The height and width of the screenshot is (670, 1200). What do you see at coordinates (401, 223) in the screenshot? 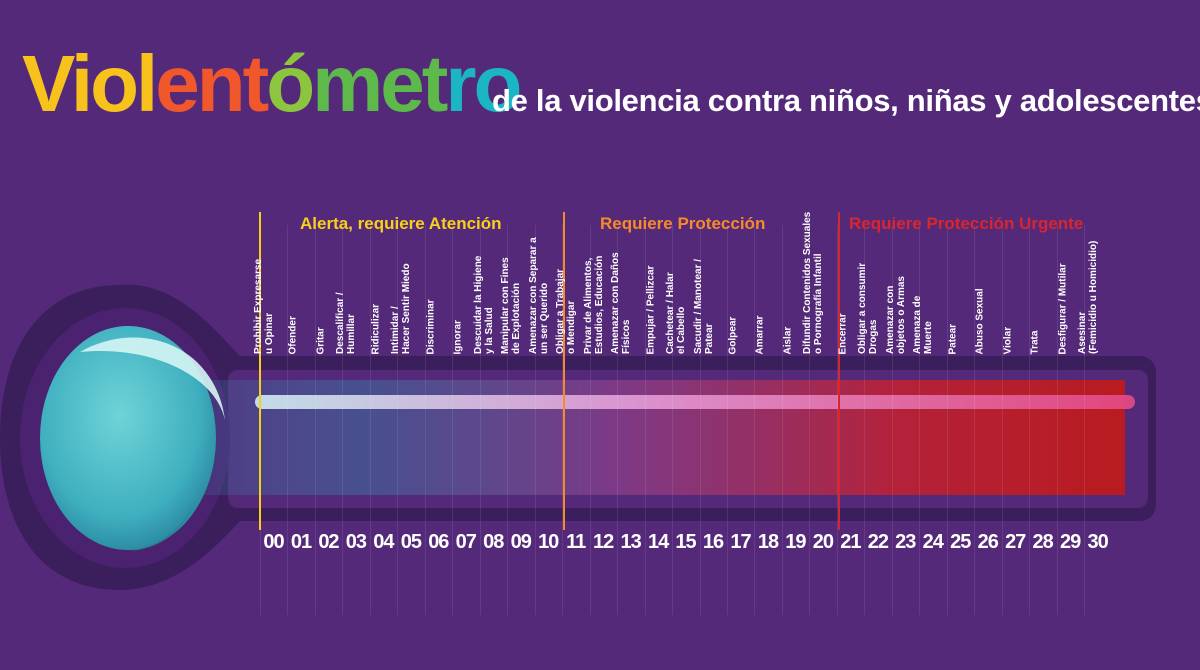
I see `zone-heading-alerta: Alerta, requiere Atención` at bounding box center [401, 223].